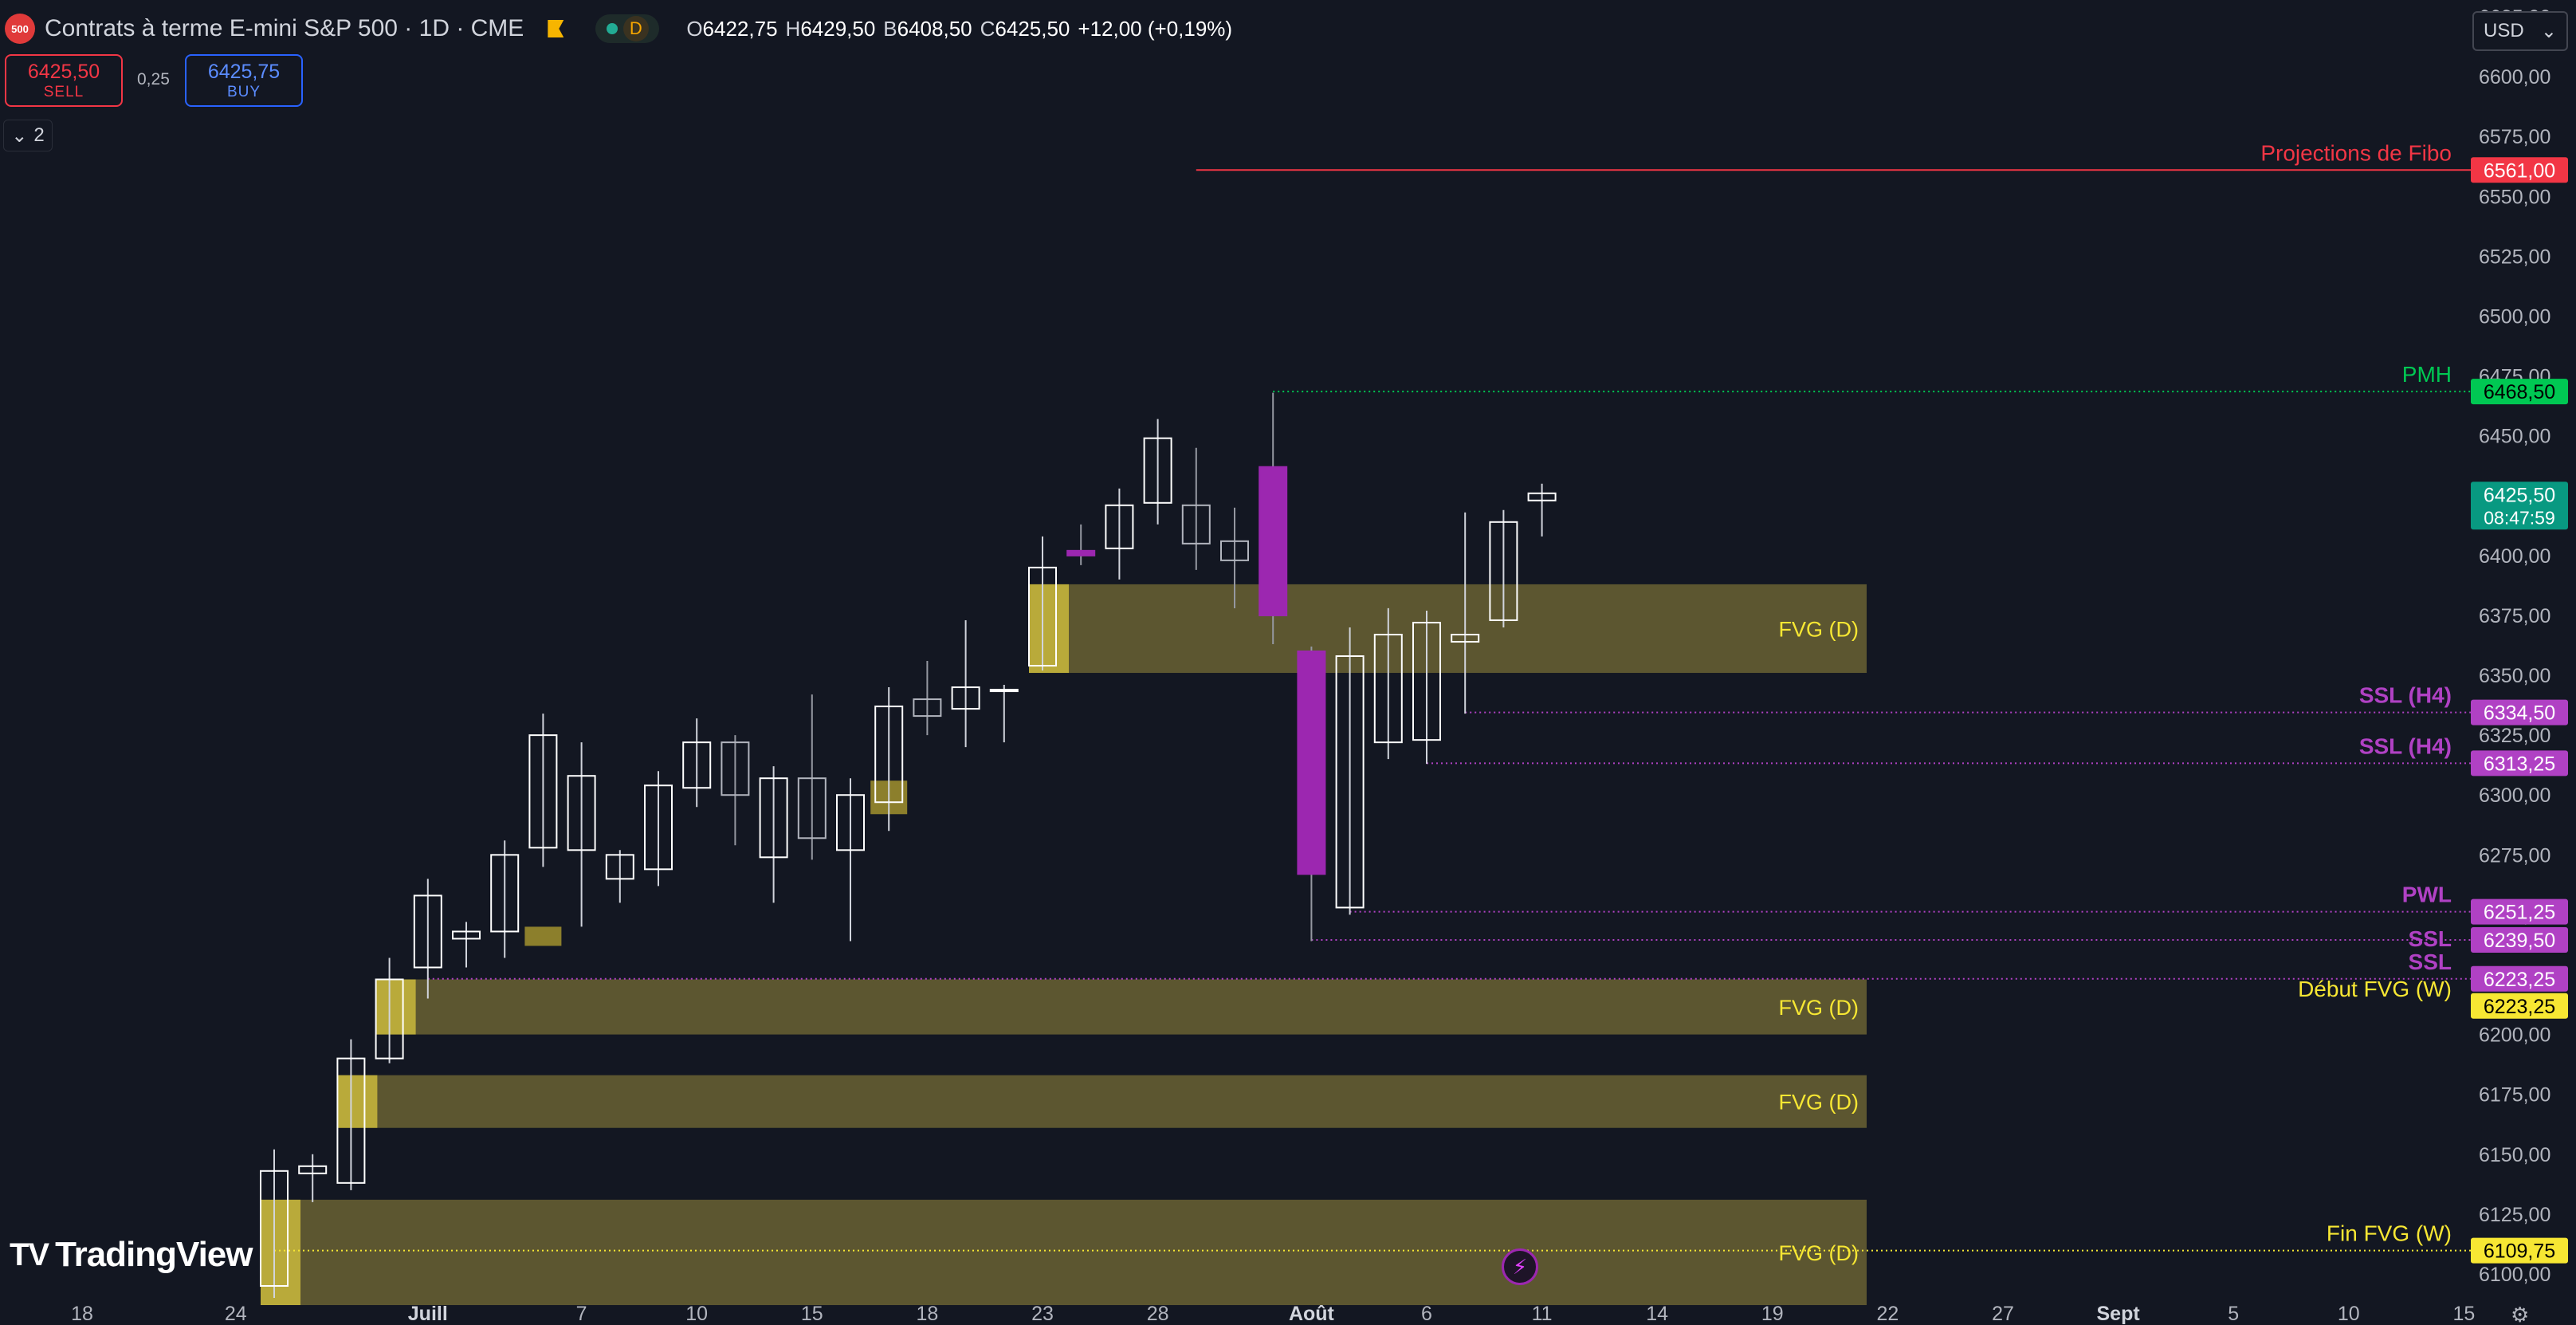 The width and height of the screenshot is (2576, 1325). What do you see at coordinates (2519, 517) in the screenshot?
I see `bar-countdown: 08:47:59` at bounding box center [2519, 517].